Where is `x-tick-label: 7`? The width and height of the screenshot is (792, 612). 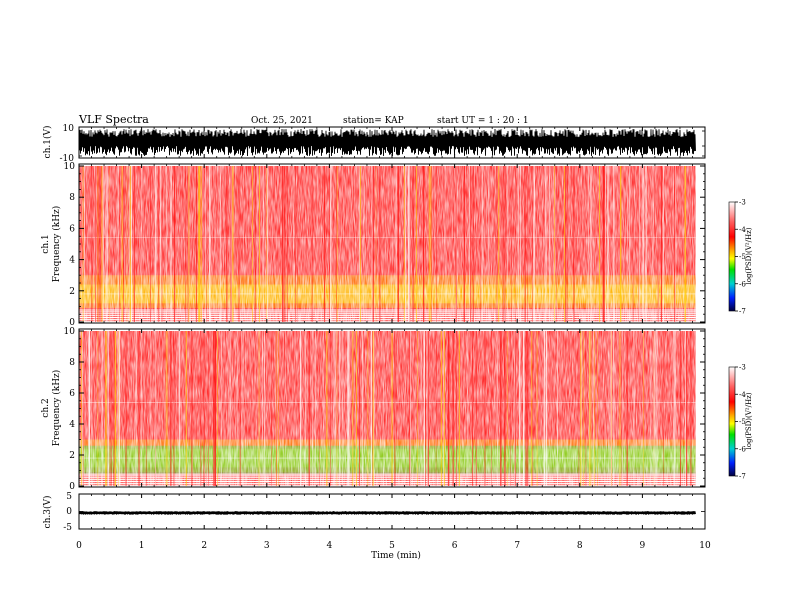
x-tick-label: 7 is located at coordinates (517, 546).